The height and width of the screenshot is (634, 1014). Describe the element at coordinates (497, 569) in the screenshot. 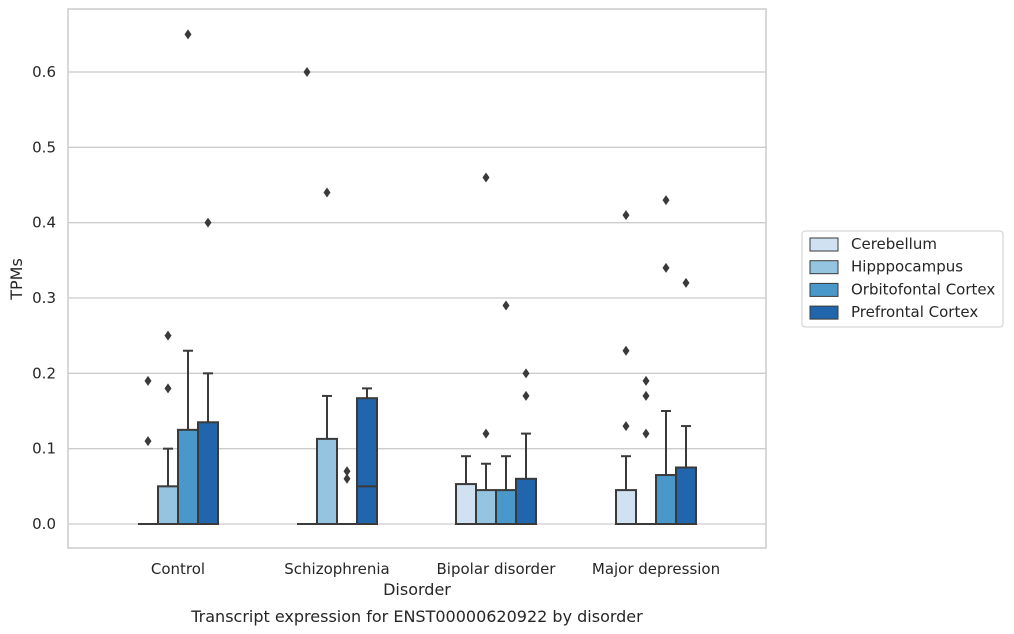

I see `x-tick-label: Bipolar disorder` at that location.